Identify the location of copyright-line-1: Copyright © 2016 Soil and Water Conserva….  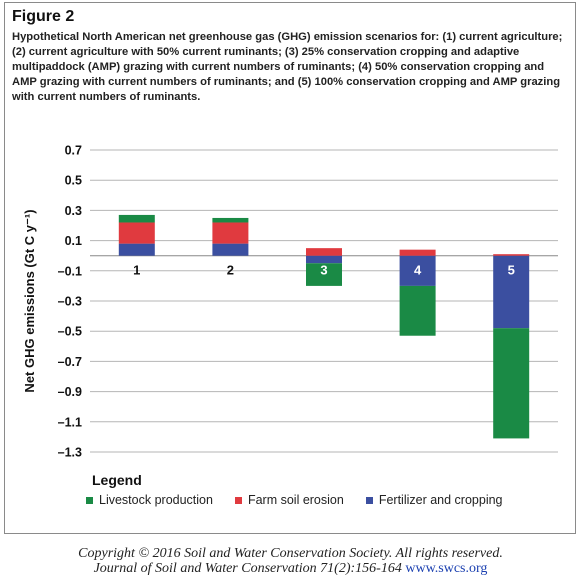
(290, 553).